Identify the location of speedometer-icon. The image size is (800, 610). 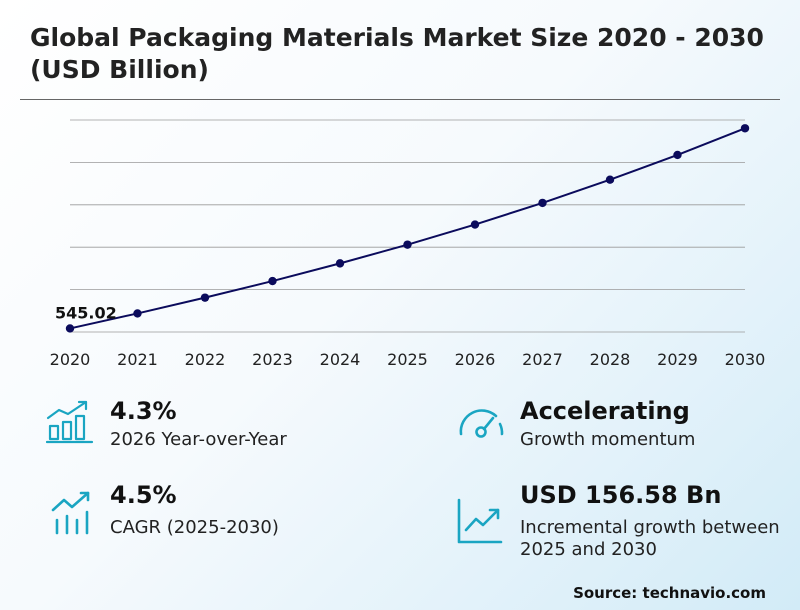
(481, 423).